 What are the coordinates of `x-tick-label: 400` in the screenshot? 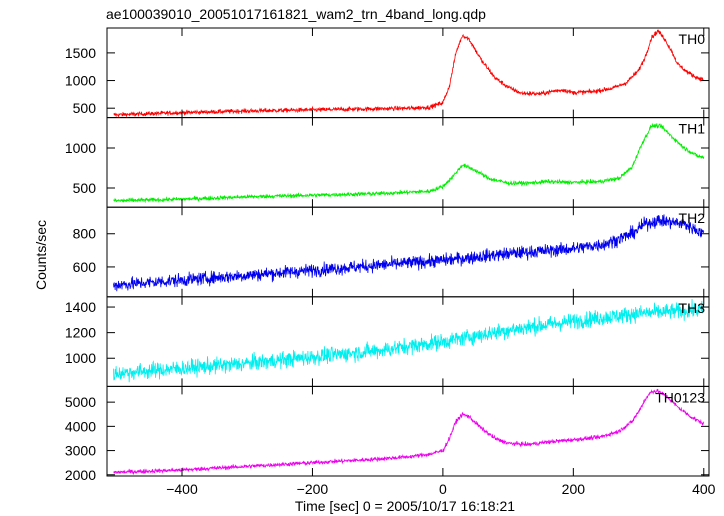 It's located at (704, 489).